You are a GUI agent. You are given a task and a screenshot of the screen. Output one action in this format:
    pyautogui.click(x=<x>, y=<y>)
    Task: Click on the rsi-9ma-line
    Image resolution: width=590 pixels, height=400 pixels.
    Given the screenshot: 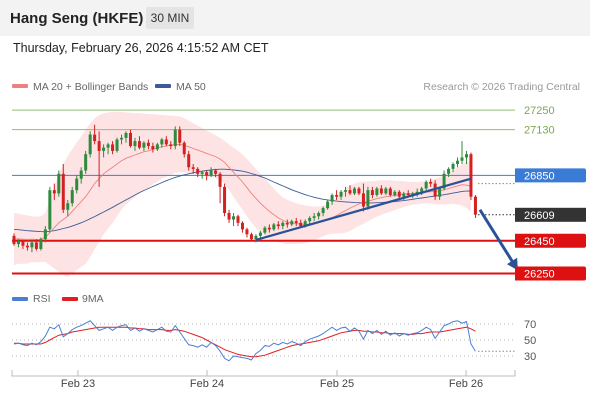 What is the action you would take?
    pyautogui.click(x=245, y=342)
    